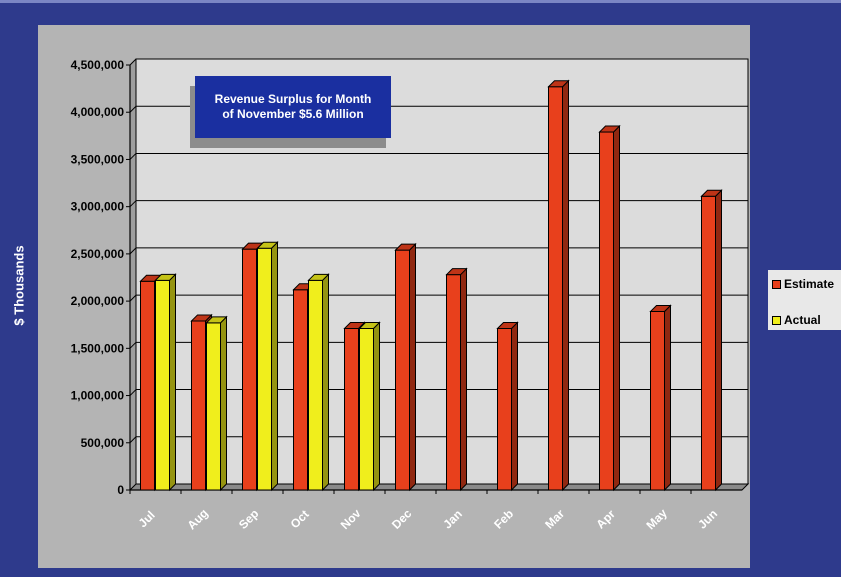  I want to click on y-tick-label: 4,000,000, so click(98, 112).